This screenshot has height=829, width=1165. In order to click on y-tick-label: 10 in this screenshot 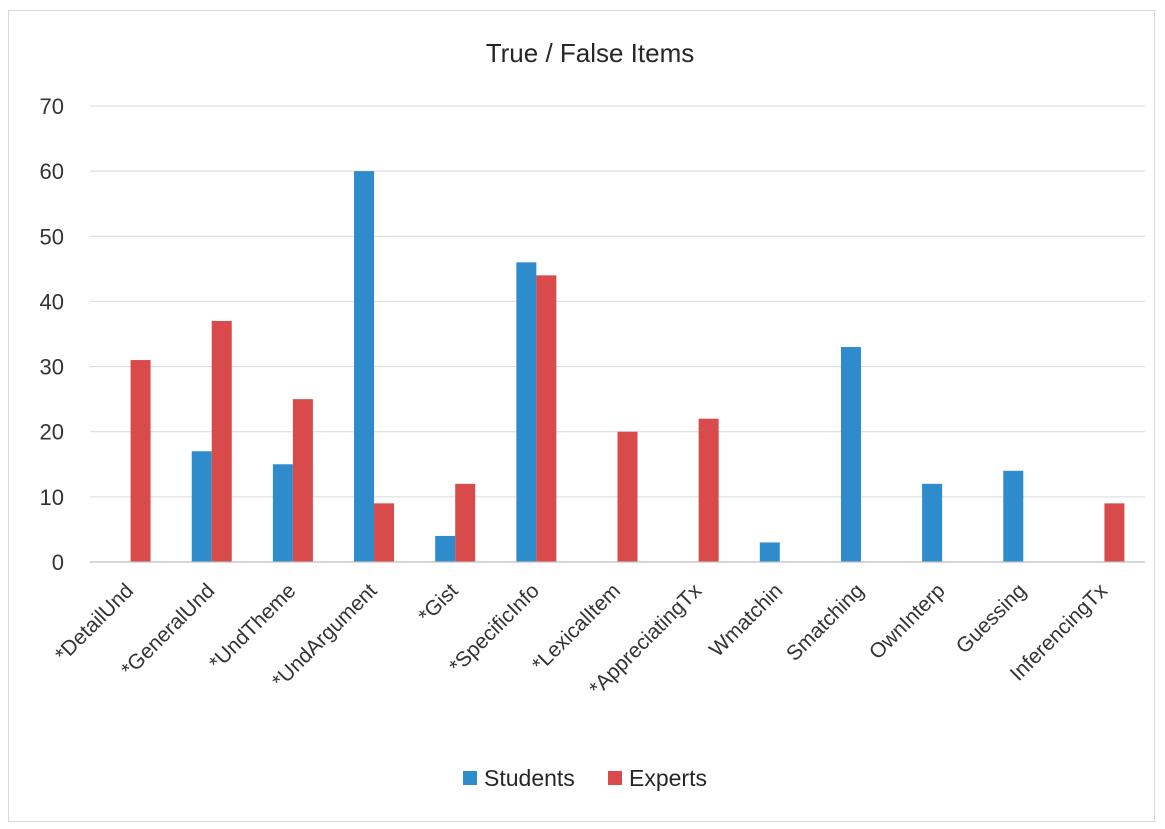, I will do `click(52, 497)`.